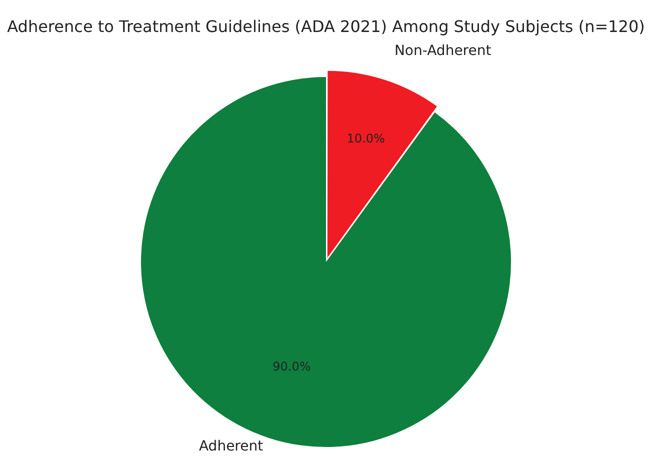 The width and height of the screenshot is (652, 457). What do you see at coordinates (291, 367) in the screenshot?
I see `data-label: 90.0%` at bounding box center [291, 367].